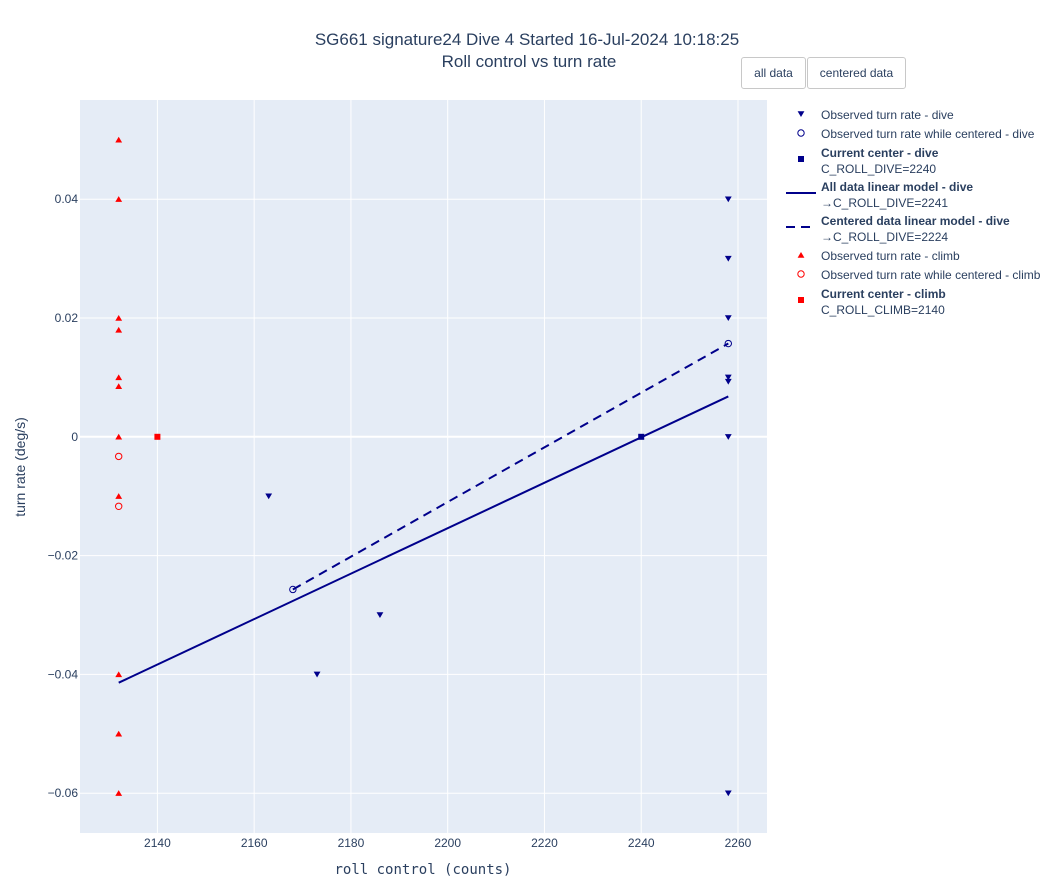 The image size is (1058, 894). I want to click on y-tick-label: 0.02, so click(67, 318).